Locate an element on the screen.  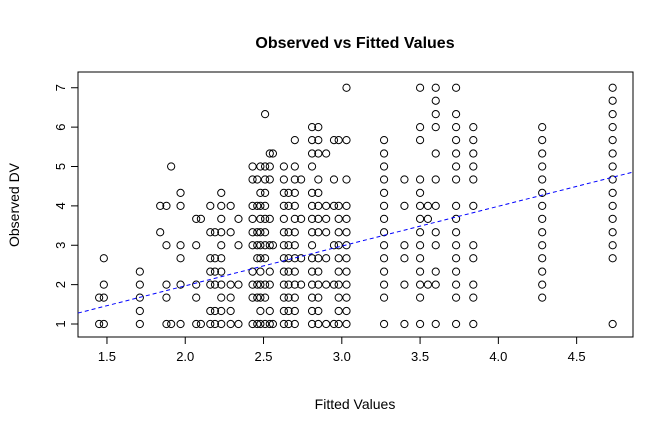
y-axis: 1 2 3 4 5 6 7 is located at coordinates (66, 206).